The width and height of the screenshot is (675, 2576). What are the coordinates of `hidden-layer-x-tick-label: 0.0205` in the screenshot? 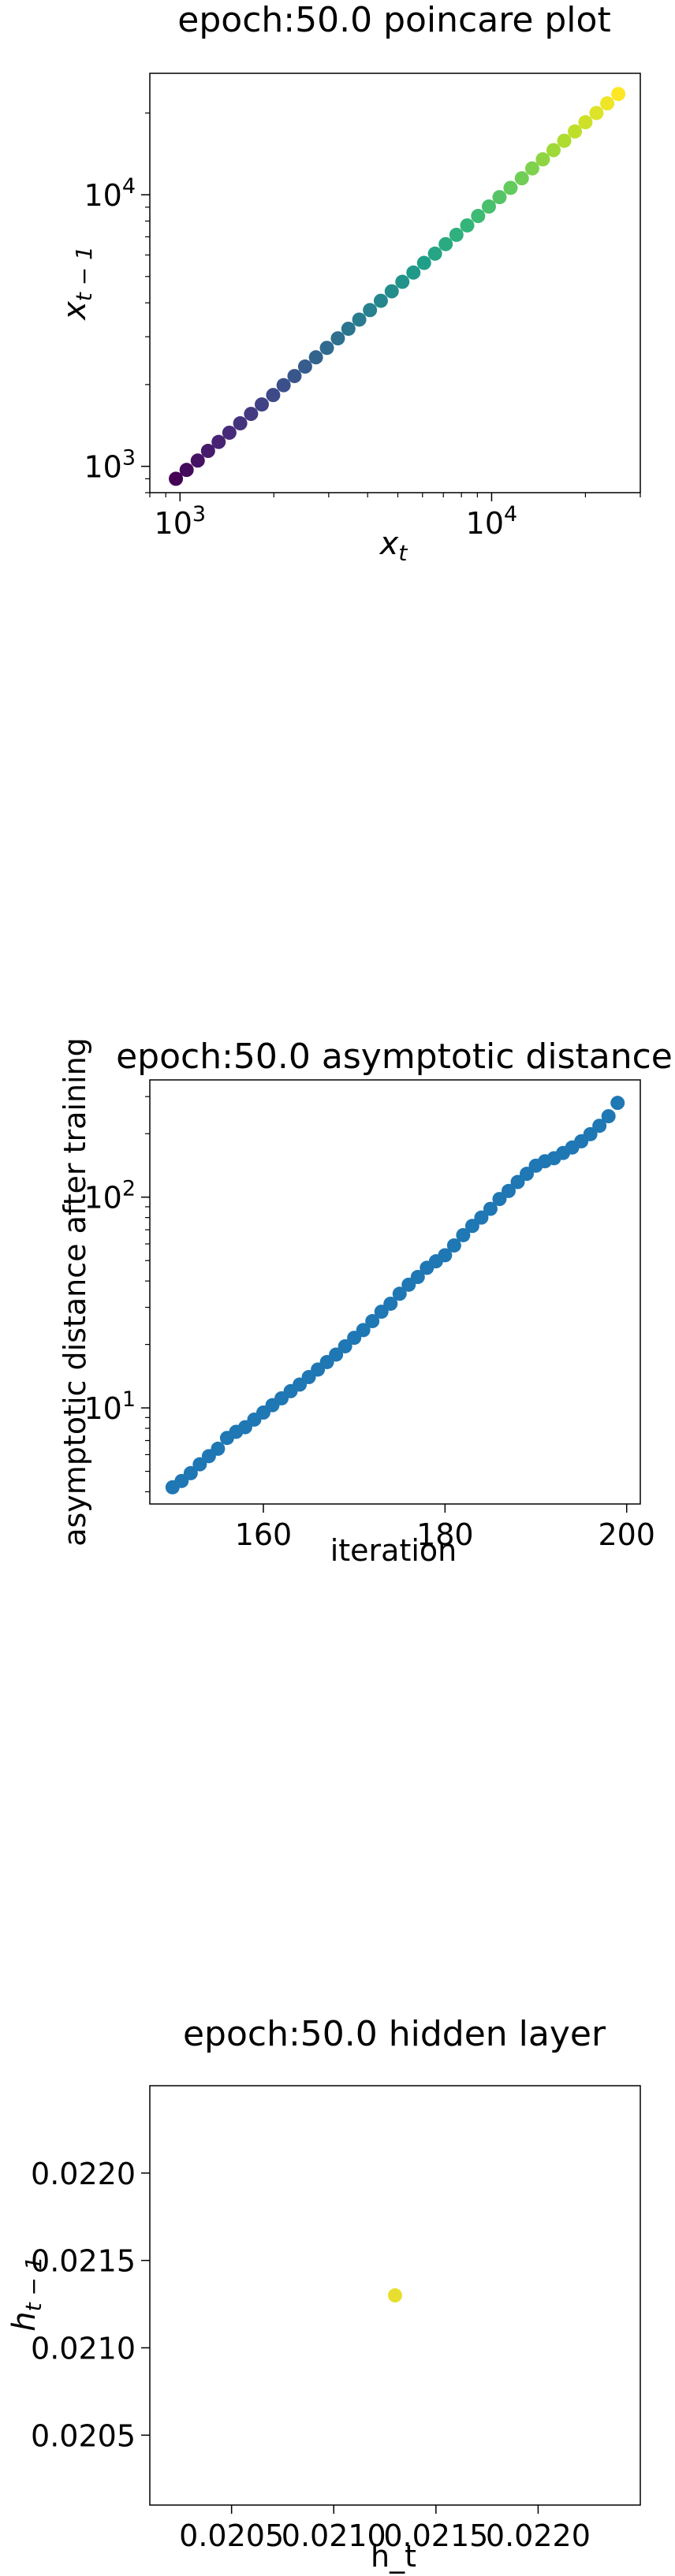 It's located at (232, 2535).